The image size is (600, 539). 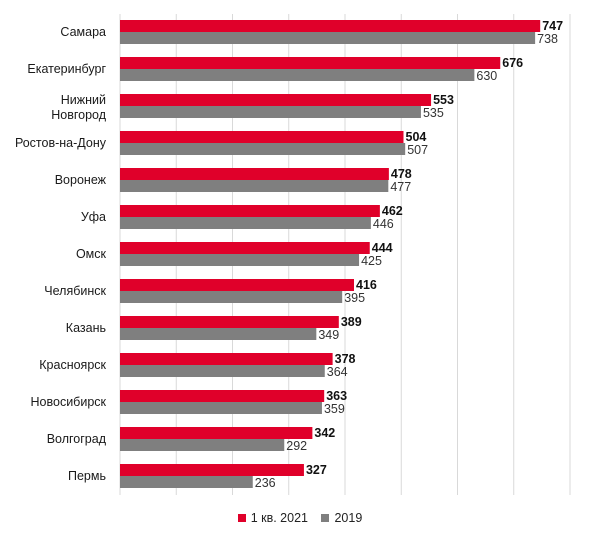 What do you see at coordinates (265, 483) in the screenshot?
I see `data-label-2019: 236` at bounding box center [265, 483].